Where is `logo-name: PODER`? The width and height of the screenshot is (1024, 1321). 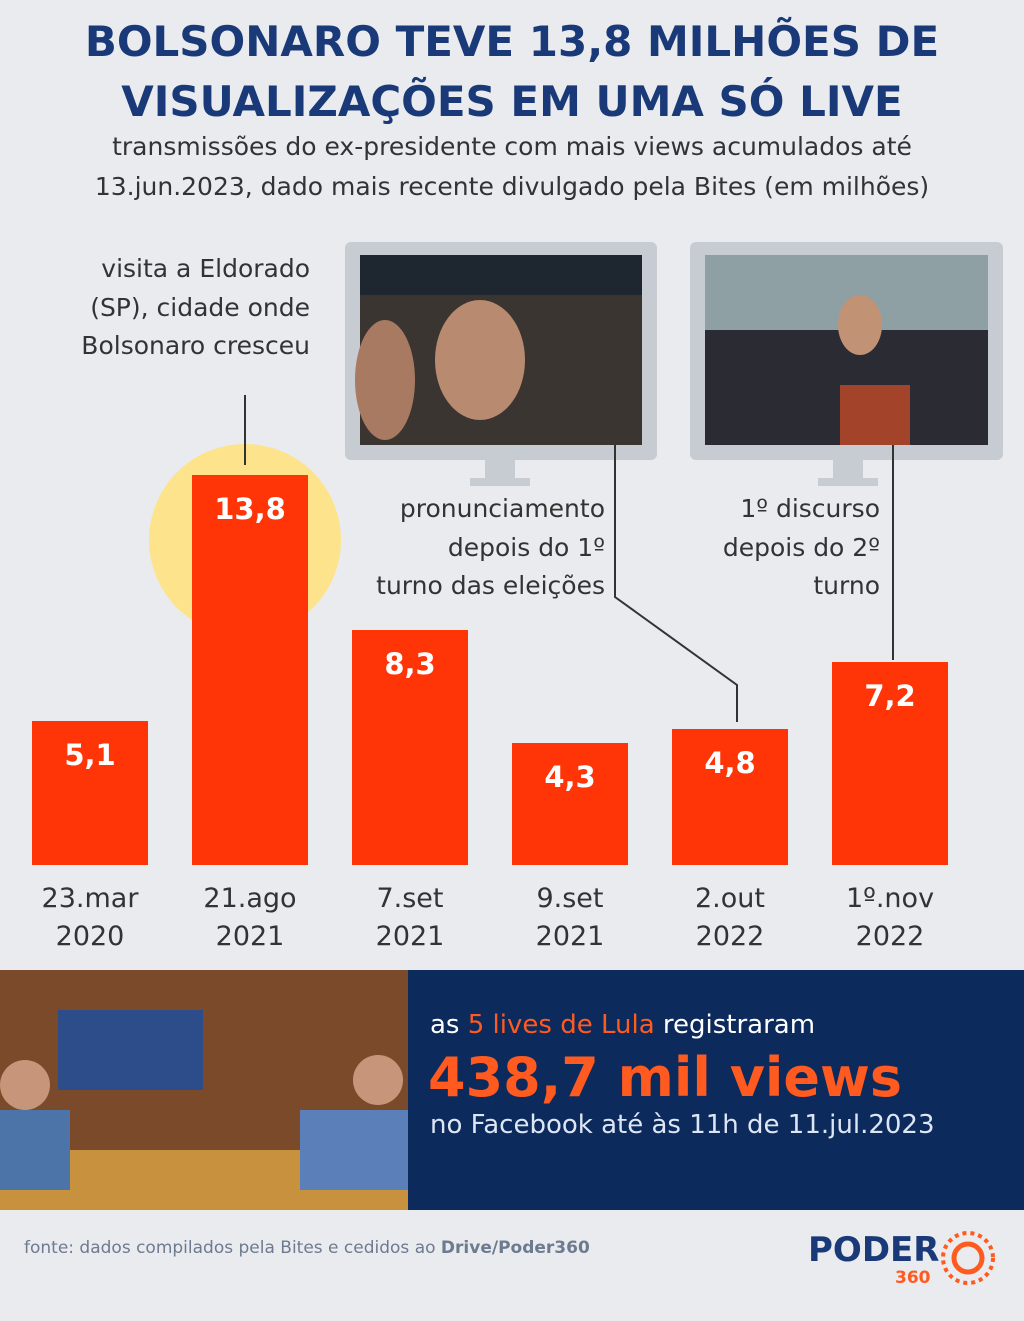
logo-name: PODER is located at coordinates (874, 1250).